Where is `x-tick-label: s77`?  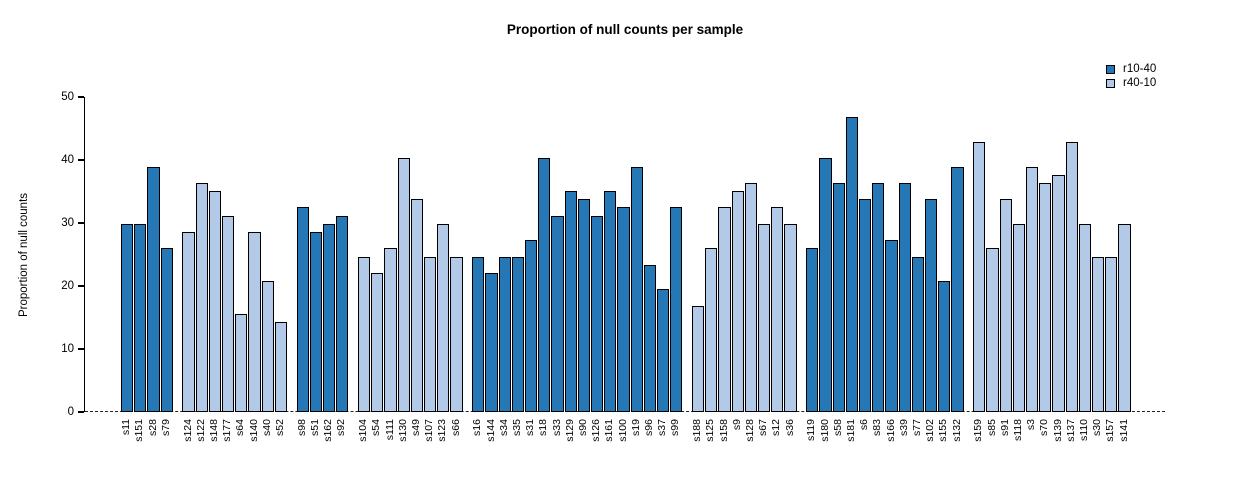 x-tick-label: s77 is located at coordinates (916, 427).